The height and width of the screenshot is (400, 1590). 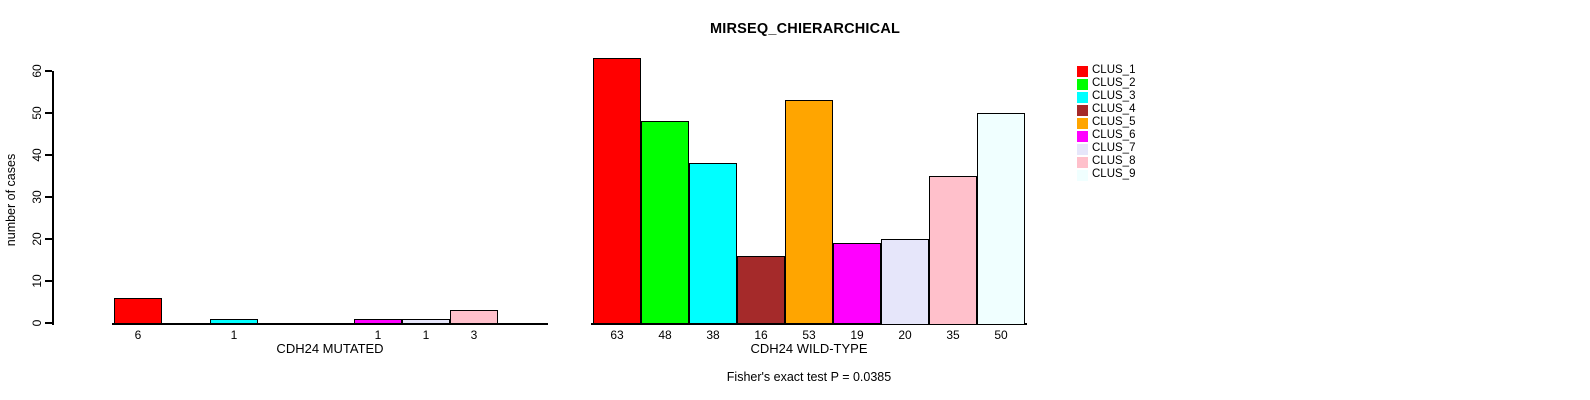 What do you see at coordinates (1114, 135) in the screenshot?
I see `legend-label-clus-6: CLUS_6` at bounding box center [1114, 135].